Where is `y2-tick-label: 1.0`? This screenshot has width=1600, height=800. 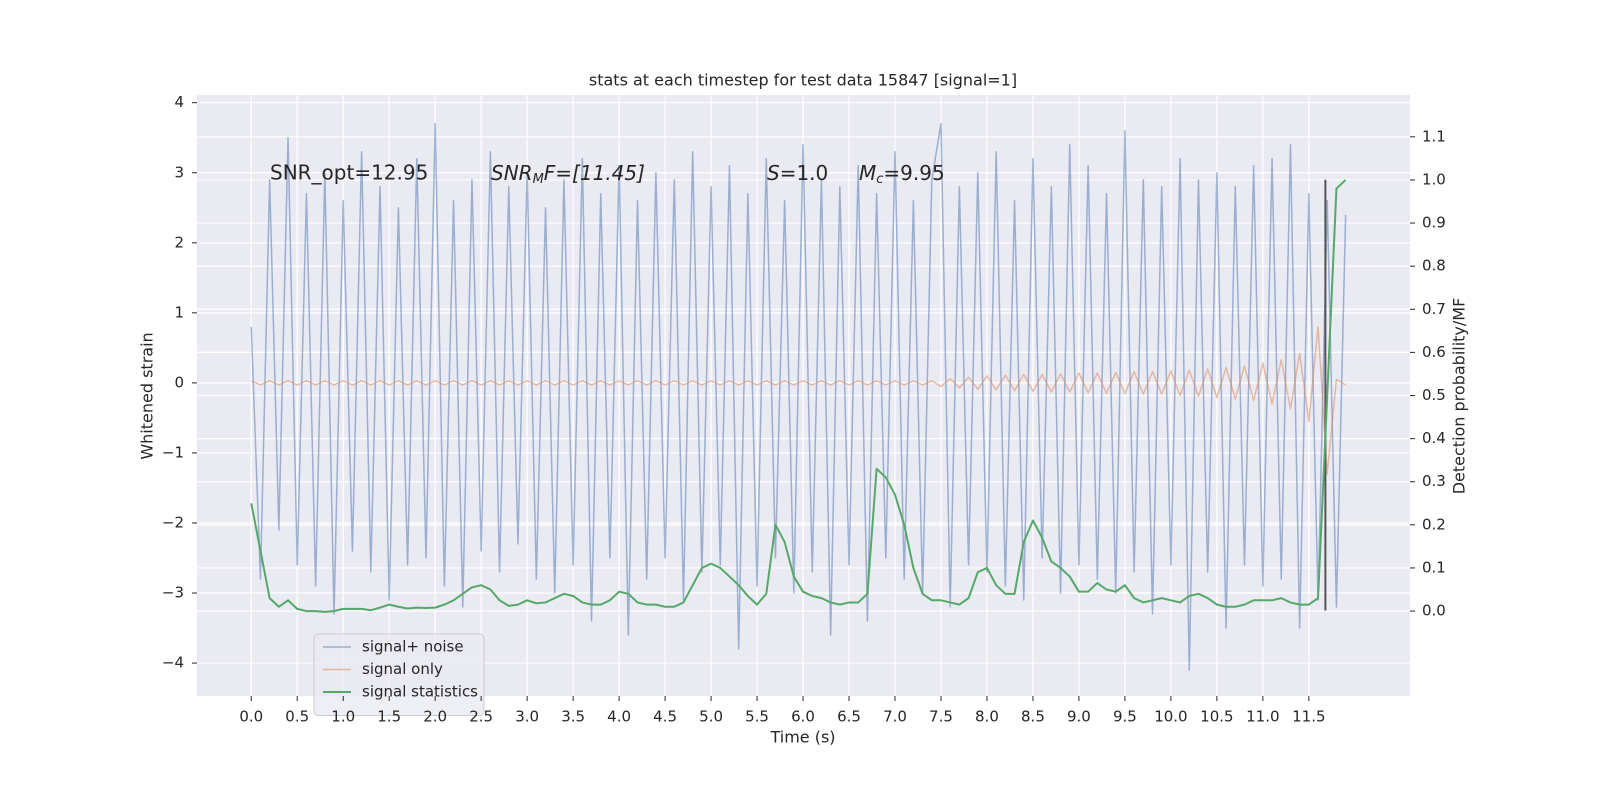 y2-tick-label: 1.0 is located at coordinates (1434, 179).